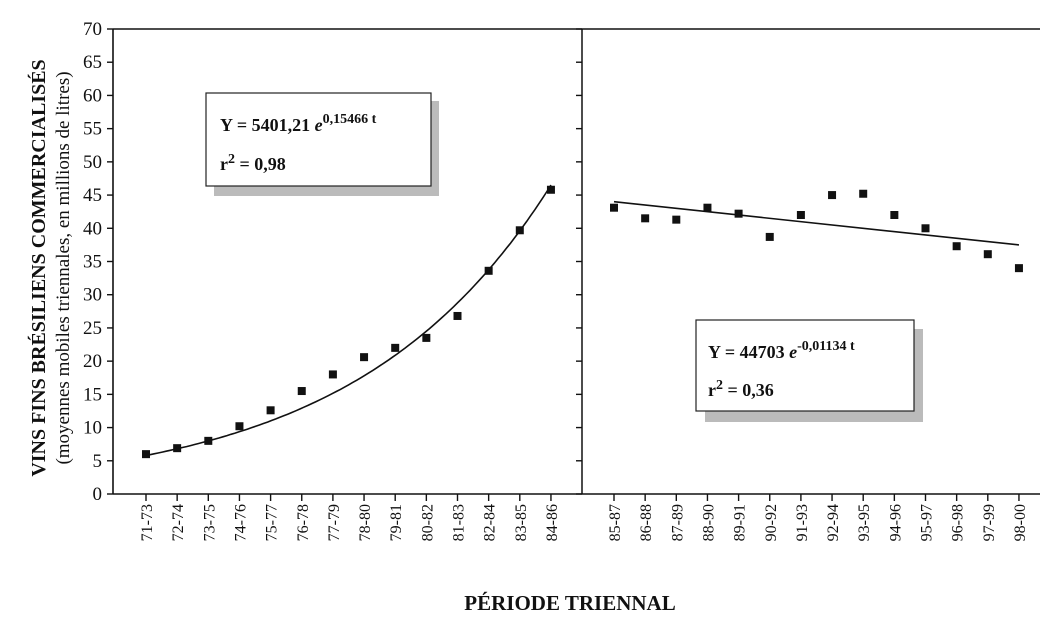  What do you see at coordinates (927, 522) in the screenshot?
I see `x-tick-label: 95-97` at bounding box center [927, 522].